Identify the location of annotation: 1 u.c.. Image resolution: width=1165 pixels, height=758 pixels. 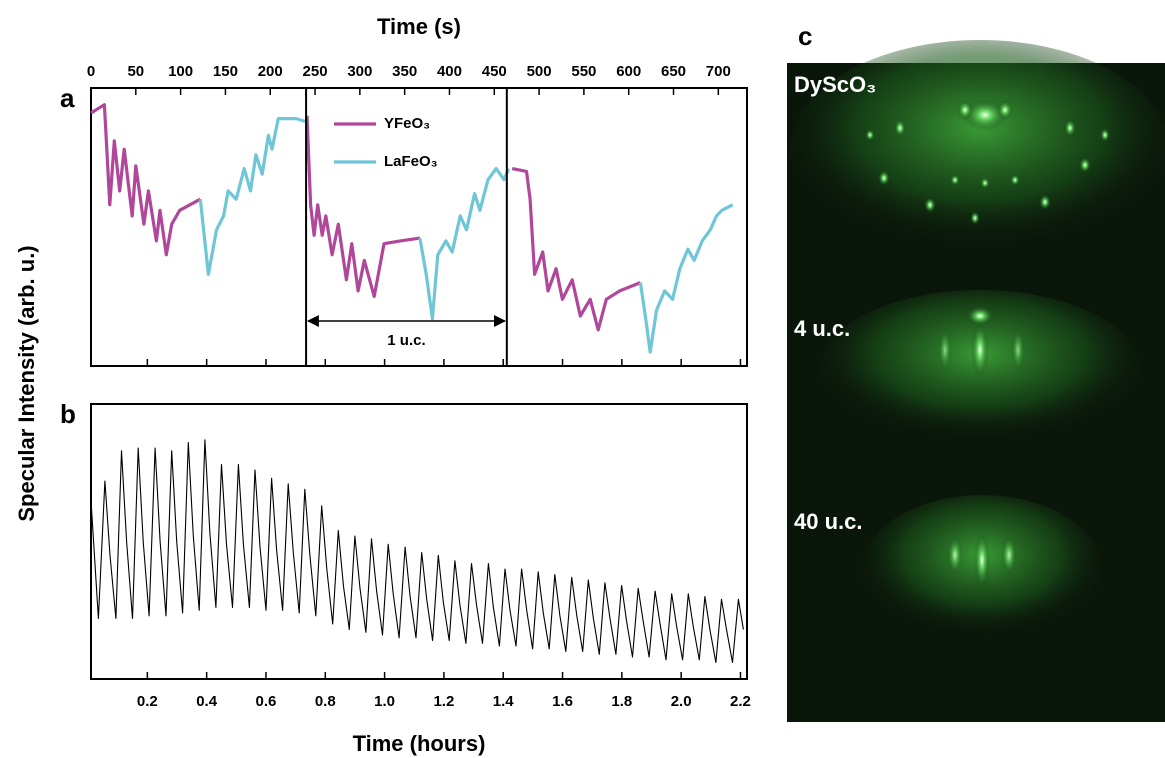
(406, 340).